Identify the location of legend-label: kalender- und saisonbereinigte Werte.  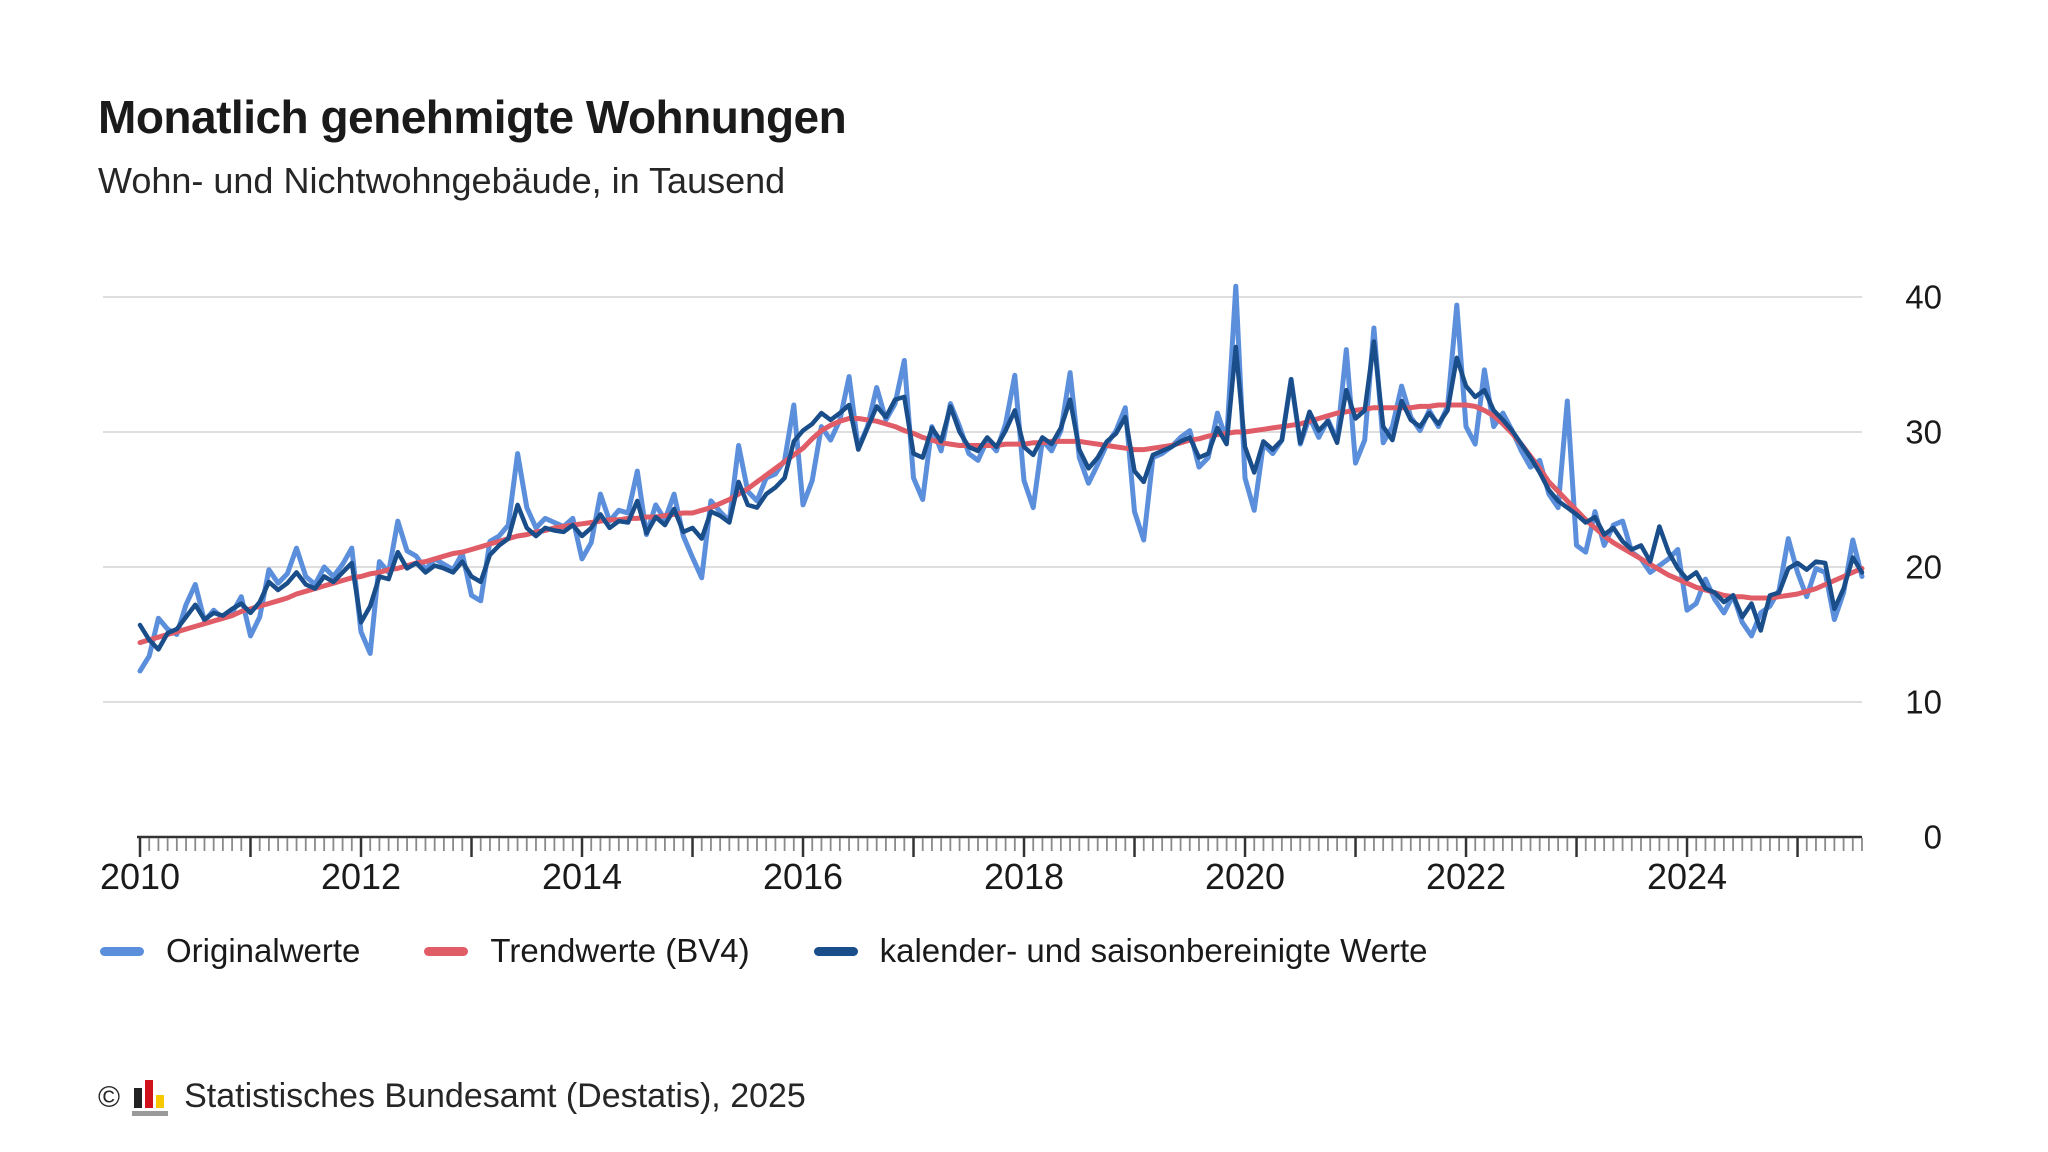
(1153, 950).